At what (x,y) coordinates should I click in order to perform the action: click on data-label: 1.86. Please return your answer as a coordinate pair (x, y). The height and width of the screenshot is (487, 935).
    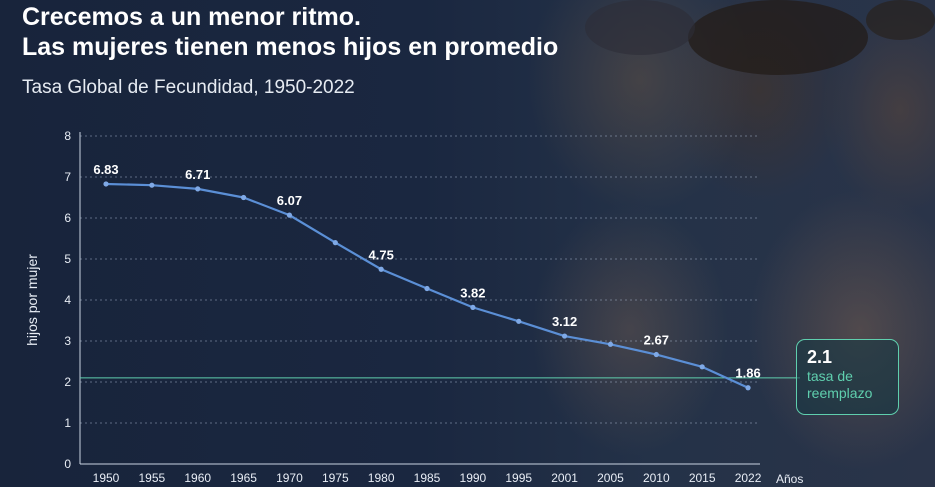
    Looking at the image, I should click on (747, 373).